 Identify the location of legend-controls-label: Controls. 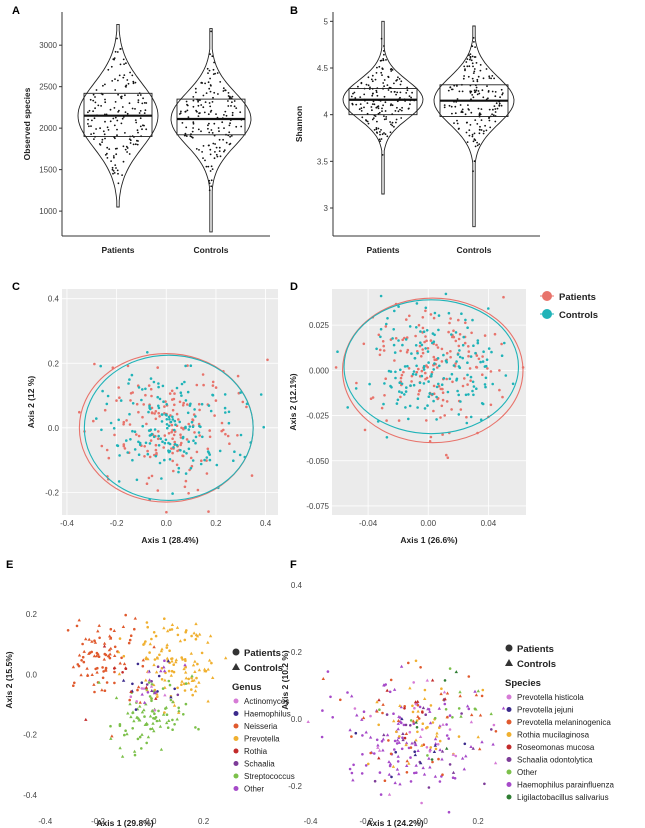
(536, 664).